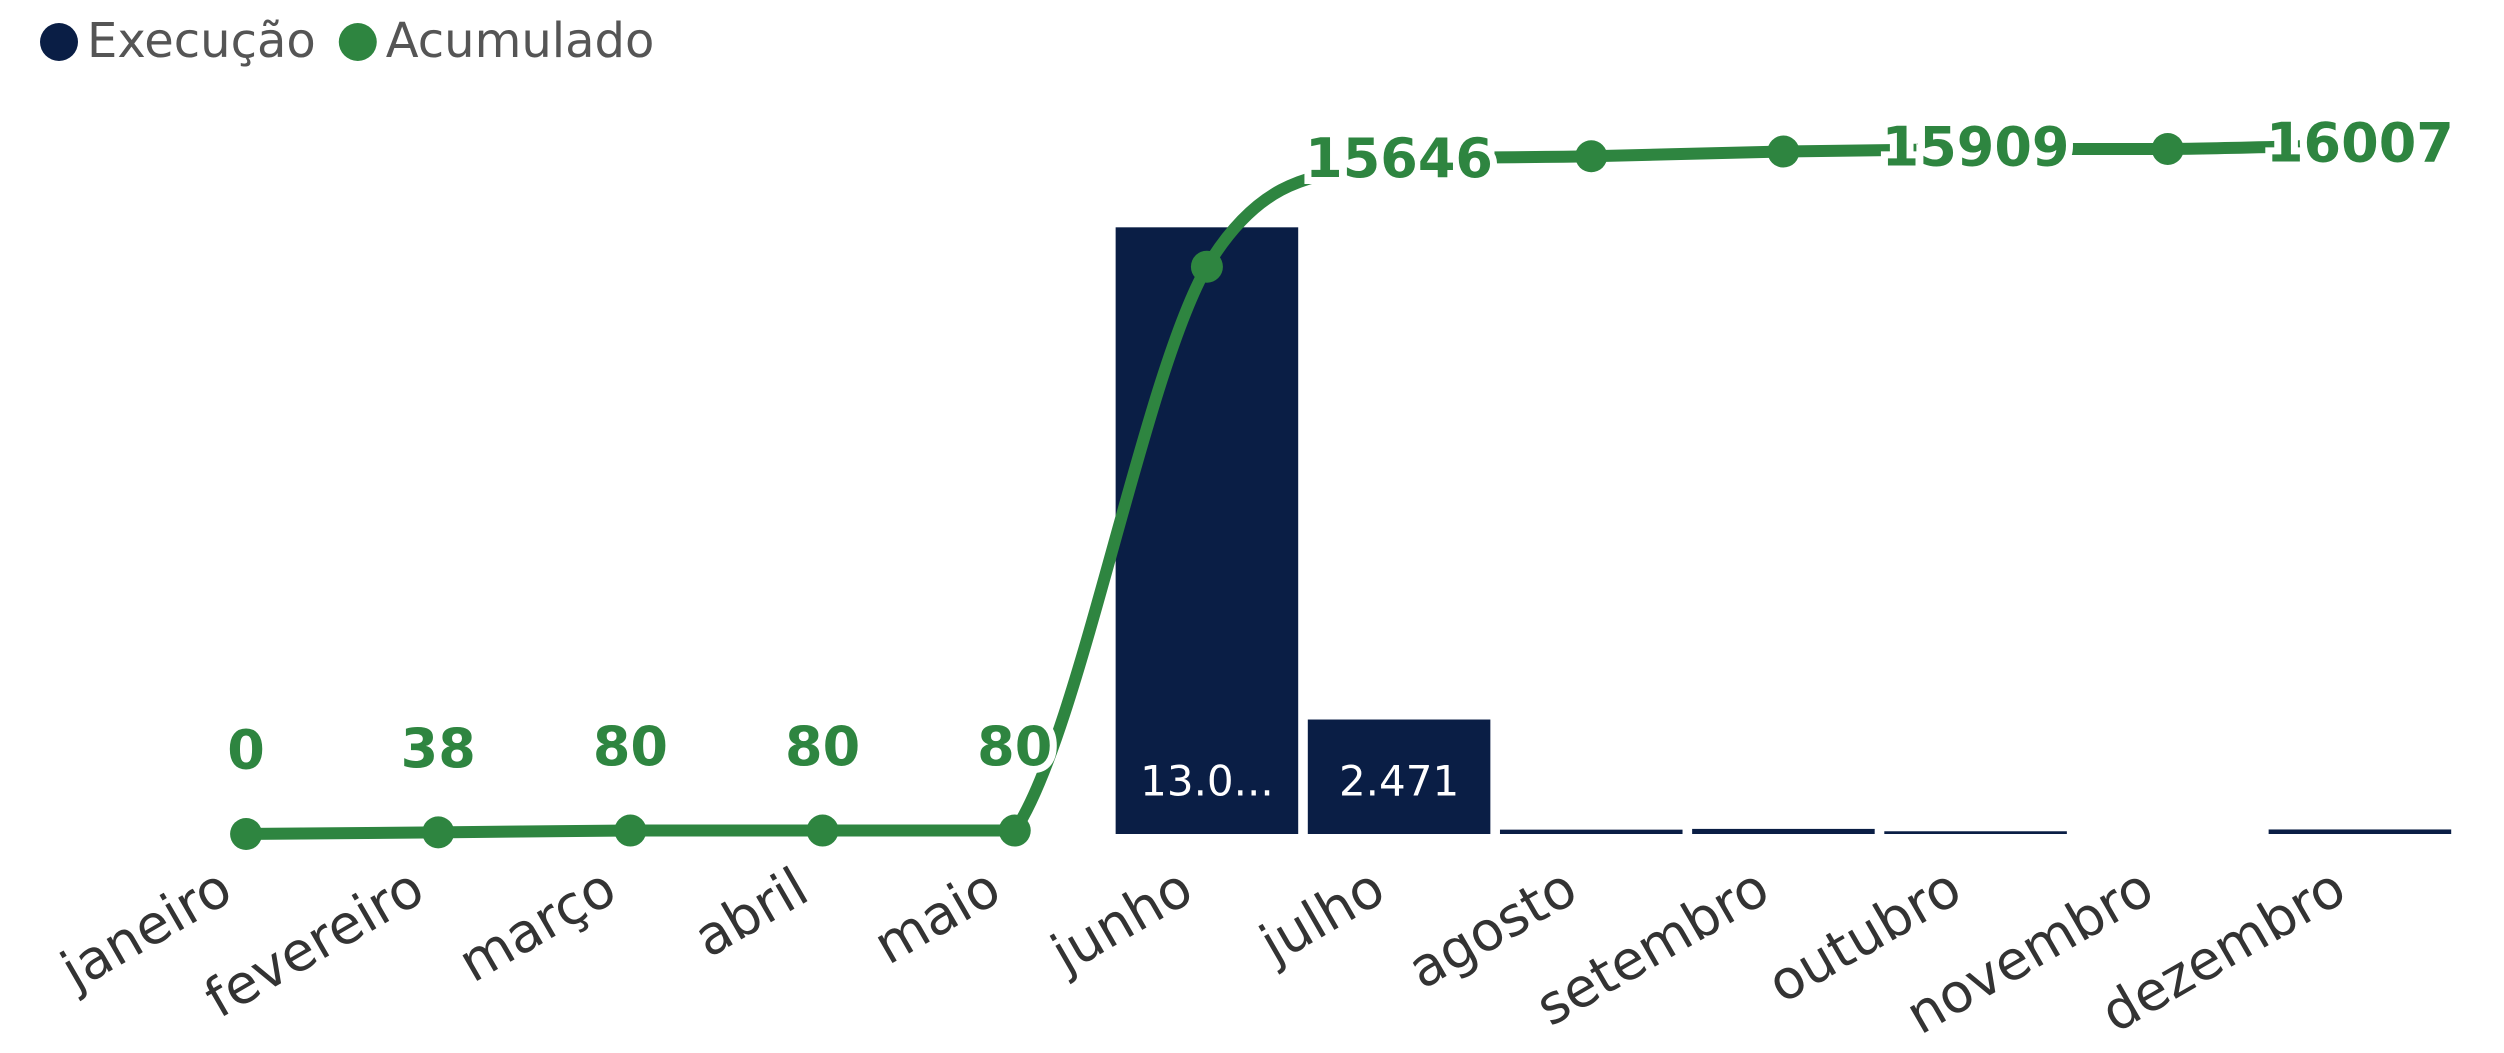  What do you see at coordinates (438, 748) in the screenshot?
I see `line-value-label: 38` at bounding box center [438, 748].